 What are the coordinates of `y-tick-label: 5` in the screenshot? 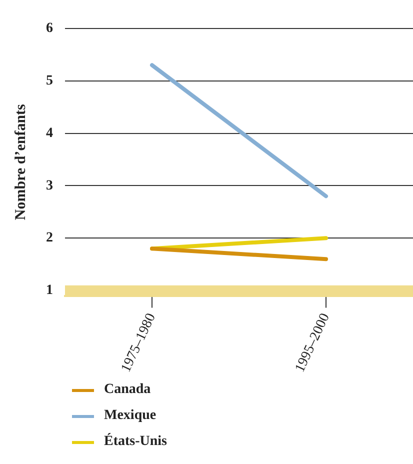 It's located at (49, 80).